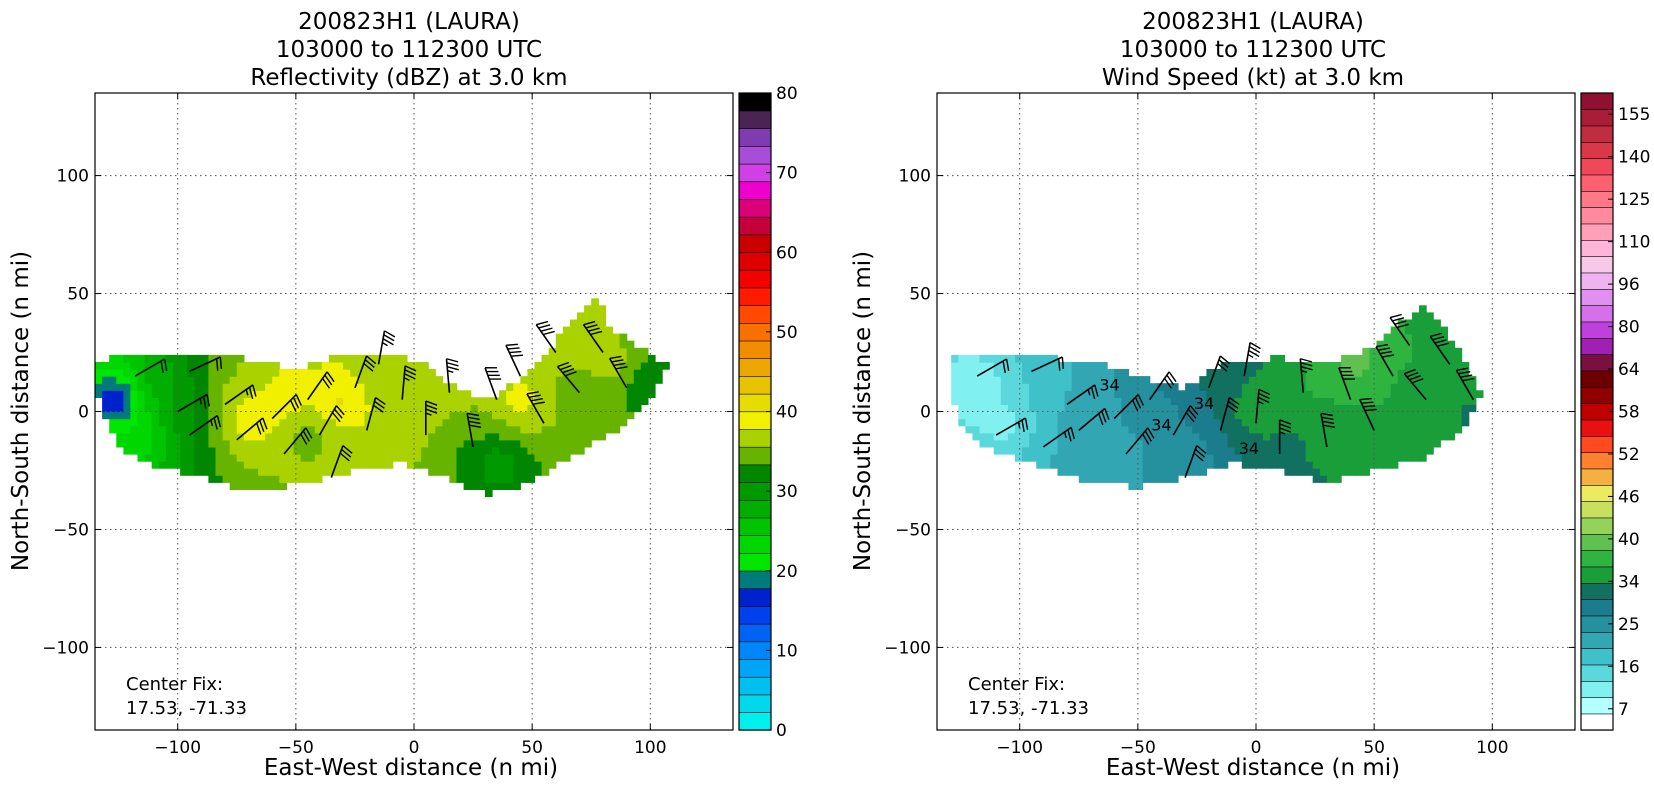  I want to click on wind-speed-colorbar-tick-label: 46, so click(1629, 497).